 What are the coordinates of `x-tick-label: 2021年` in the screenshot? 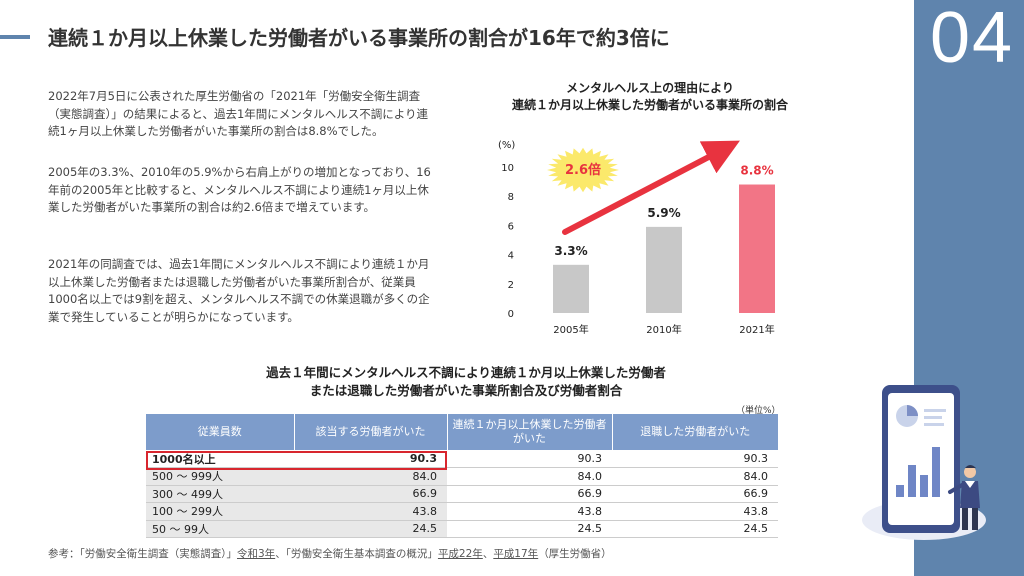 It's located at (756, 329).